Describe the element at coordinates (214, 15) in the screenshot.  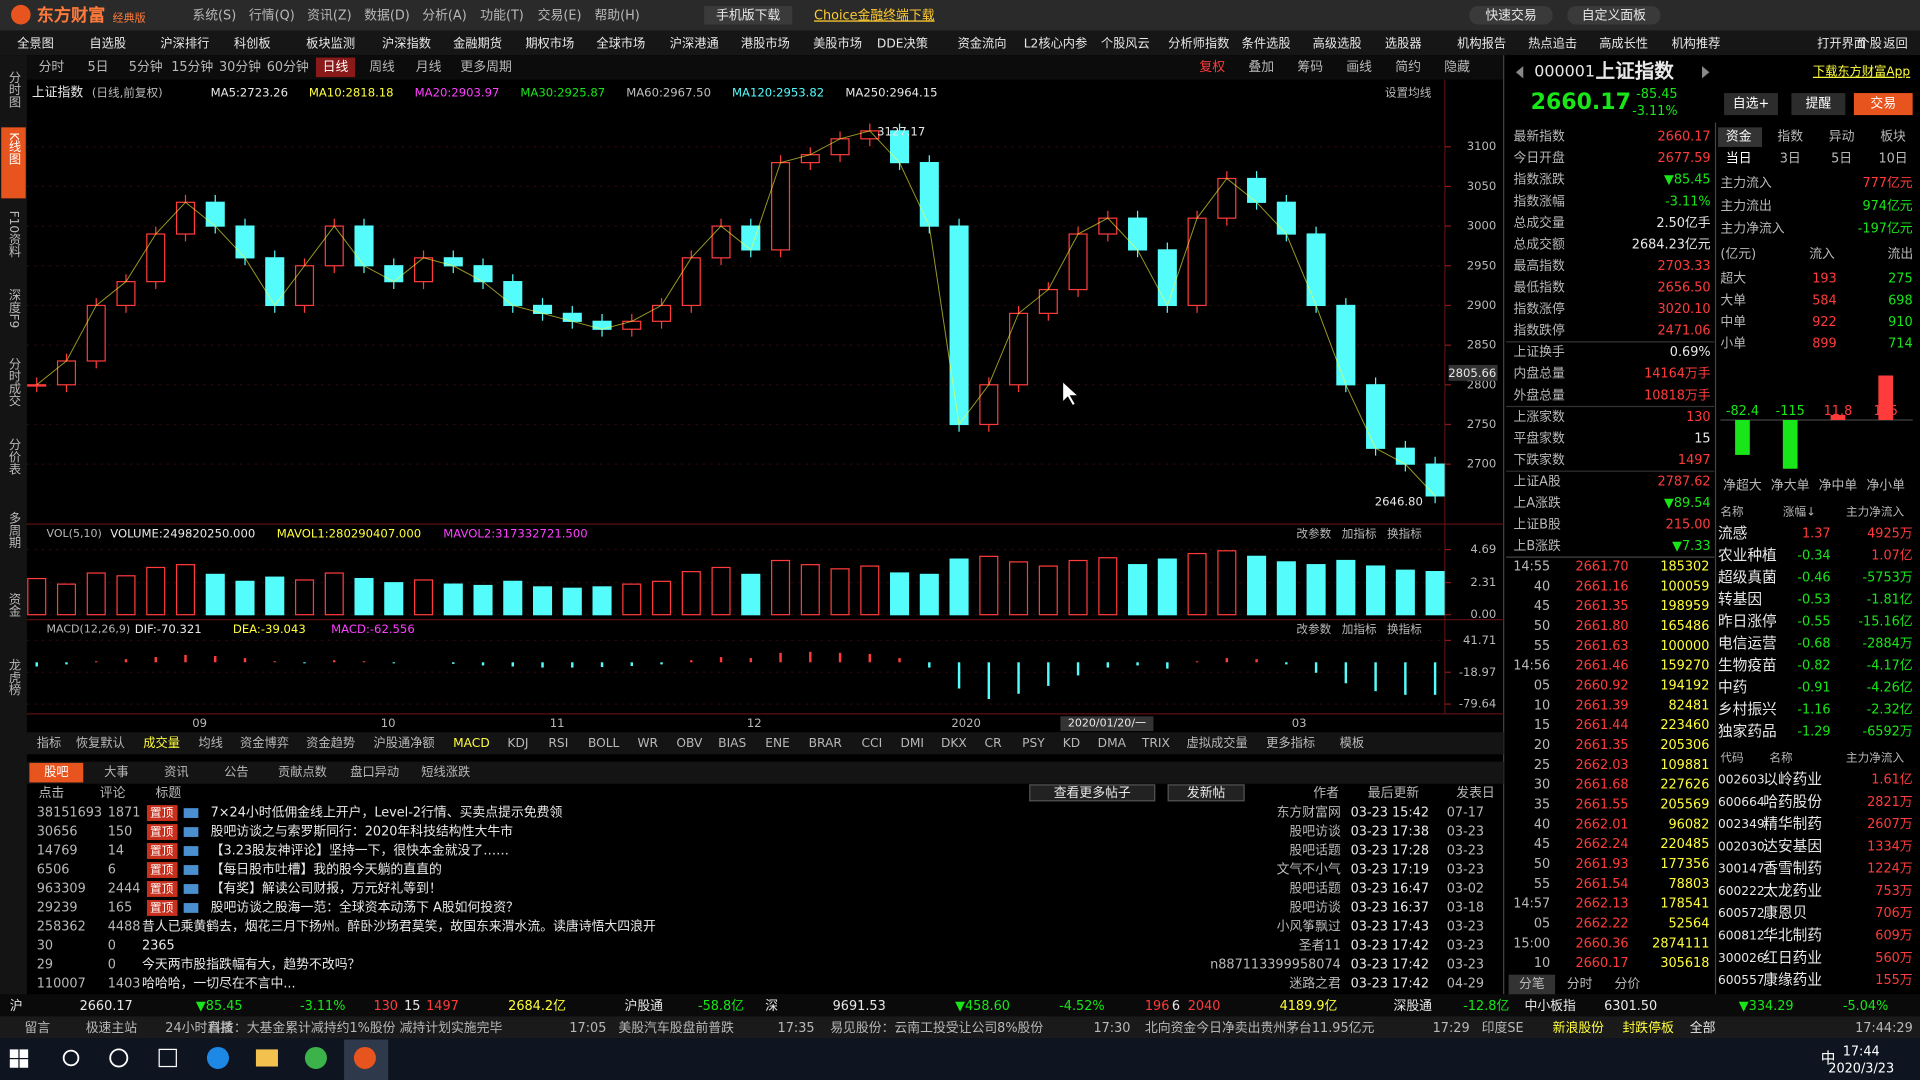
I see `menu-item: 系统(S)` at that location.